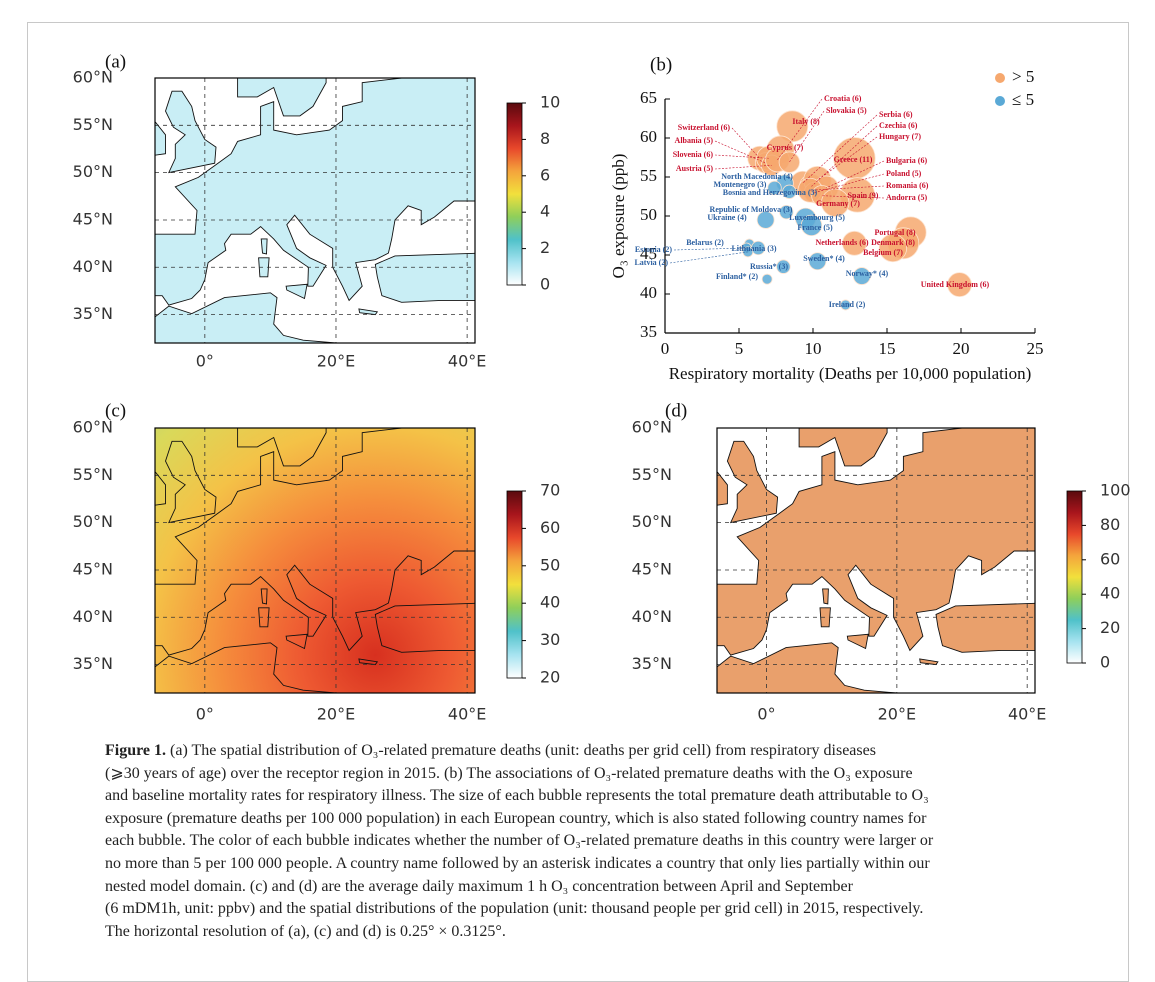 The height and width of the screenshot is (982, 1155). Describe the element at coordinates (894, 232) in the screenshot. I see `bubble-label: Portugal (8)` at that location.